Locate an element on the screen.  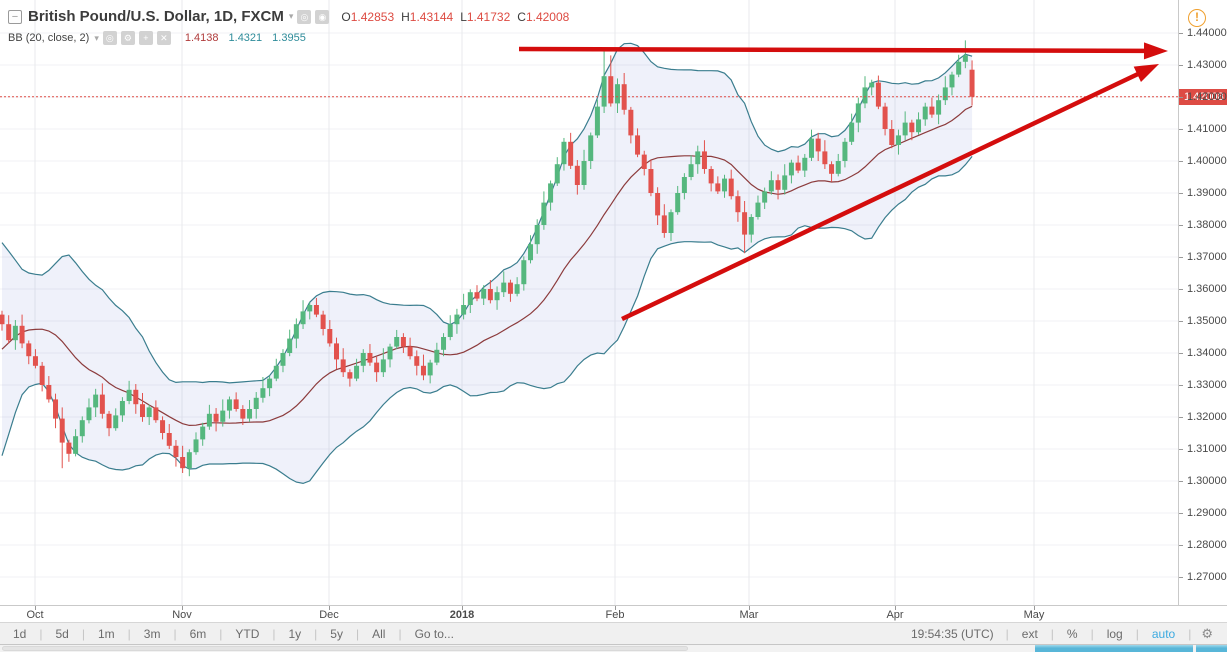
indicator-action-buttons: ◎ ⚙ + ✕ is located at coordinates (138, 38).